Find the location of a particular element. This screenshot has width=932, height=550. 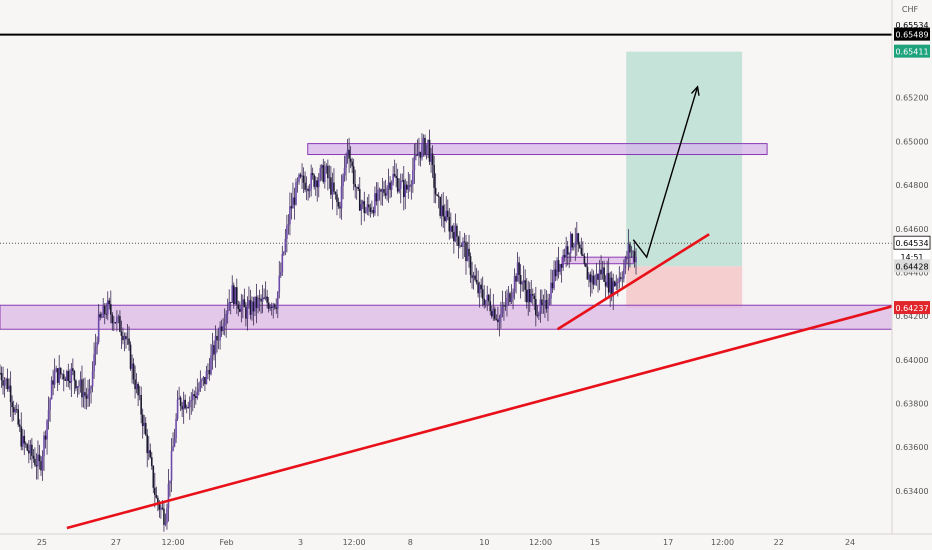

projection-path is located at coordinates (665, 172).